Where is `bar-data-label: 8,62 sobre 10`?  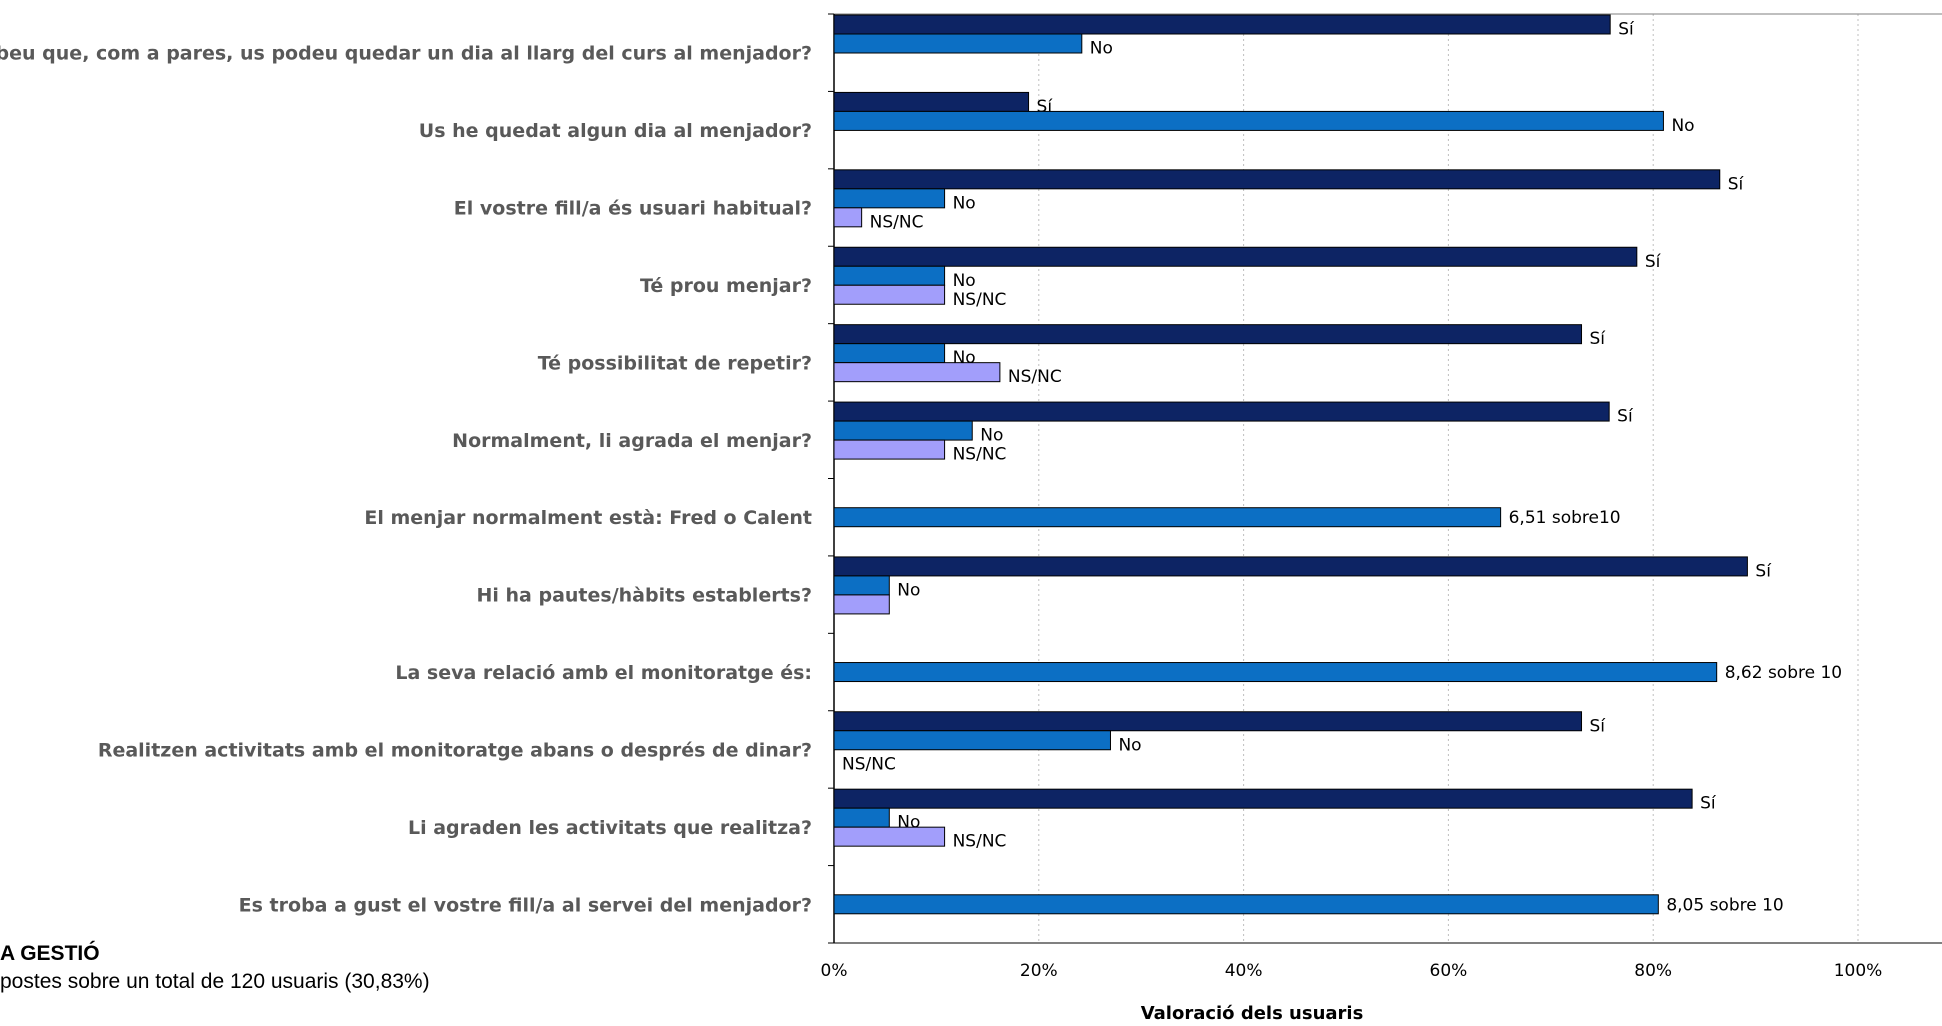 bar-data-label: 8,62 sobre 10 is located at coordinates (1783, 673).